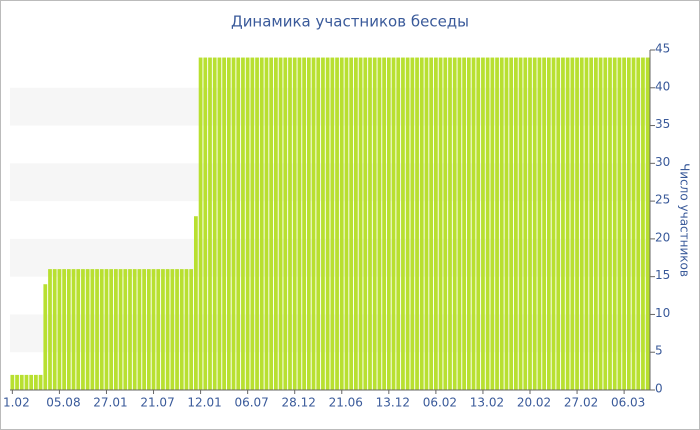  What do you see at coordinates (581, 403) in the screenshot?
I see `x-tick-label: 27.02` at bounding box center [581, 403].